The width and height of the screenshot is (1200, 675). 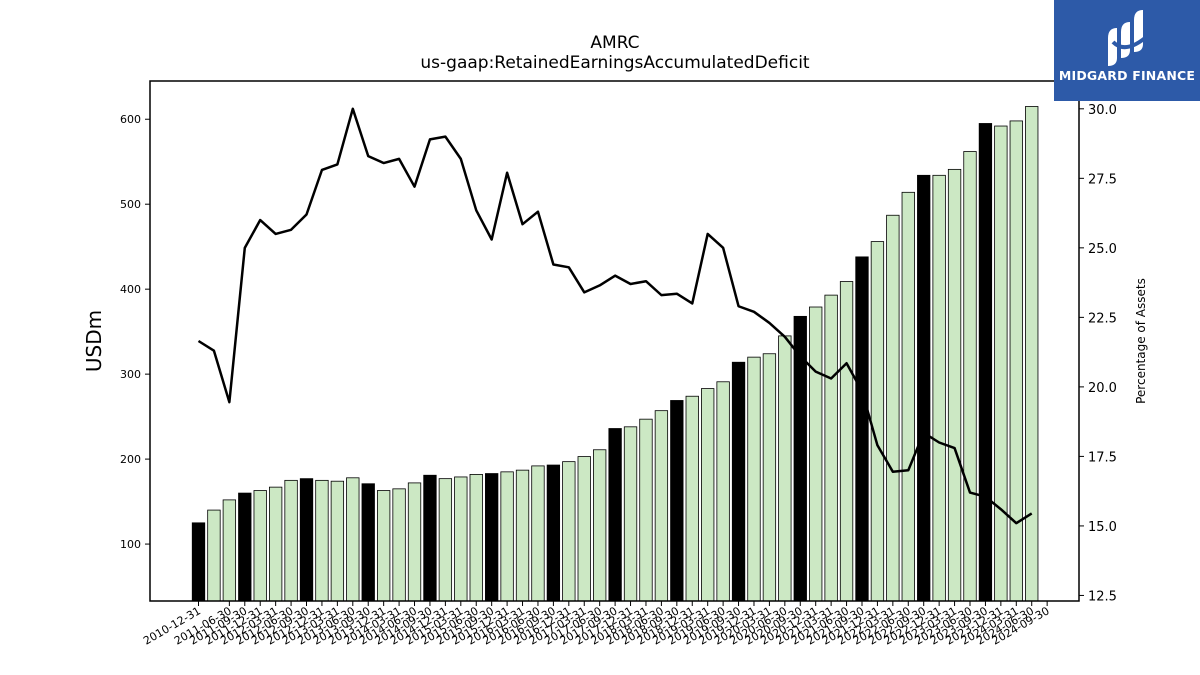 What do you see at coordinates (1098, 353) in the screenshot?
I see `right-axis: 12.5 15.0 17.5 20.0 22.5 25.0 27.5 30.0` at bounding box center [1098, 353].